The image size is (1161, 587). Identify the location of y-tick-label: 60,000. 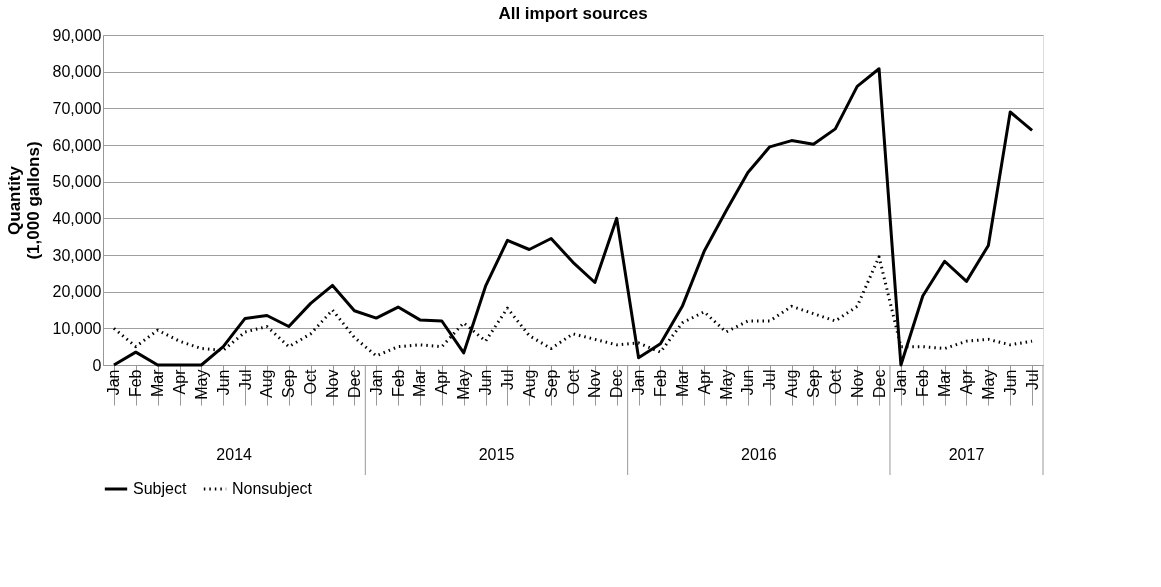
(77, 145).